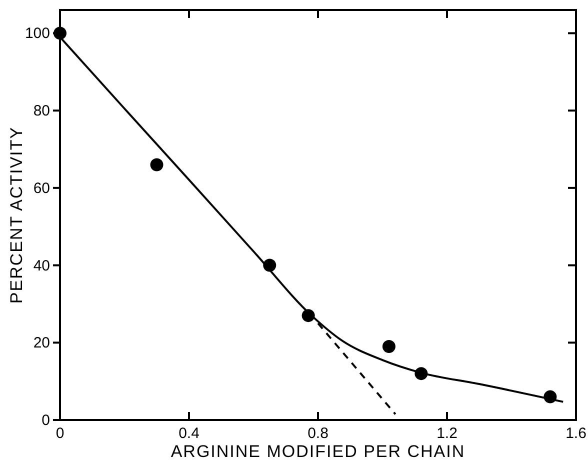 Image resolution: width=588 pixels, height=465 pixels. What do you see at coordinates (41, 188) in the screenshot?
I see `y-tick-label: 60` at bounding box center [41, 188].